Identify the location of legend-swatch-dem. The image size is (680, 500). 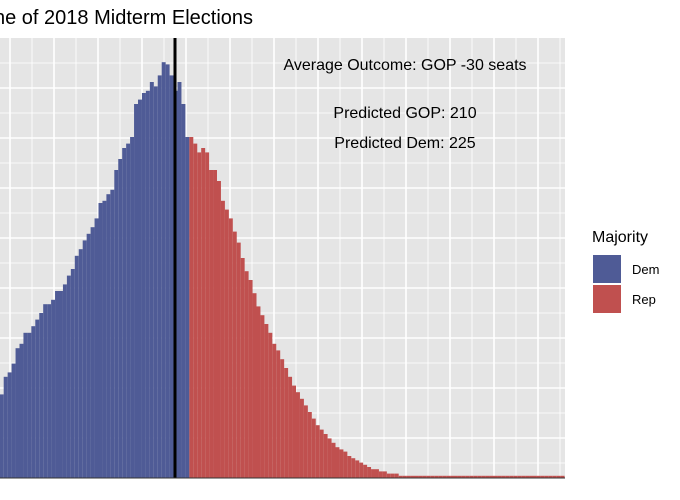
(607, 269).